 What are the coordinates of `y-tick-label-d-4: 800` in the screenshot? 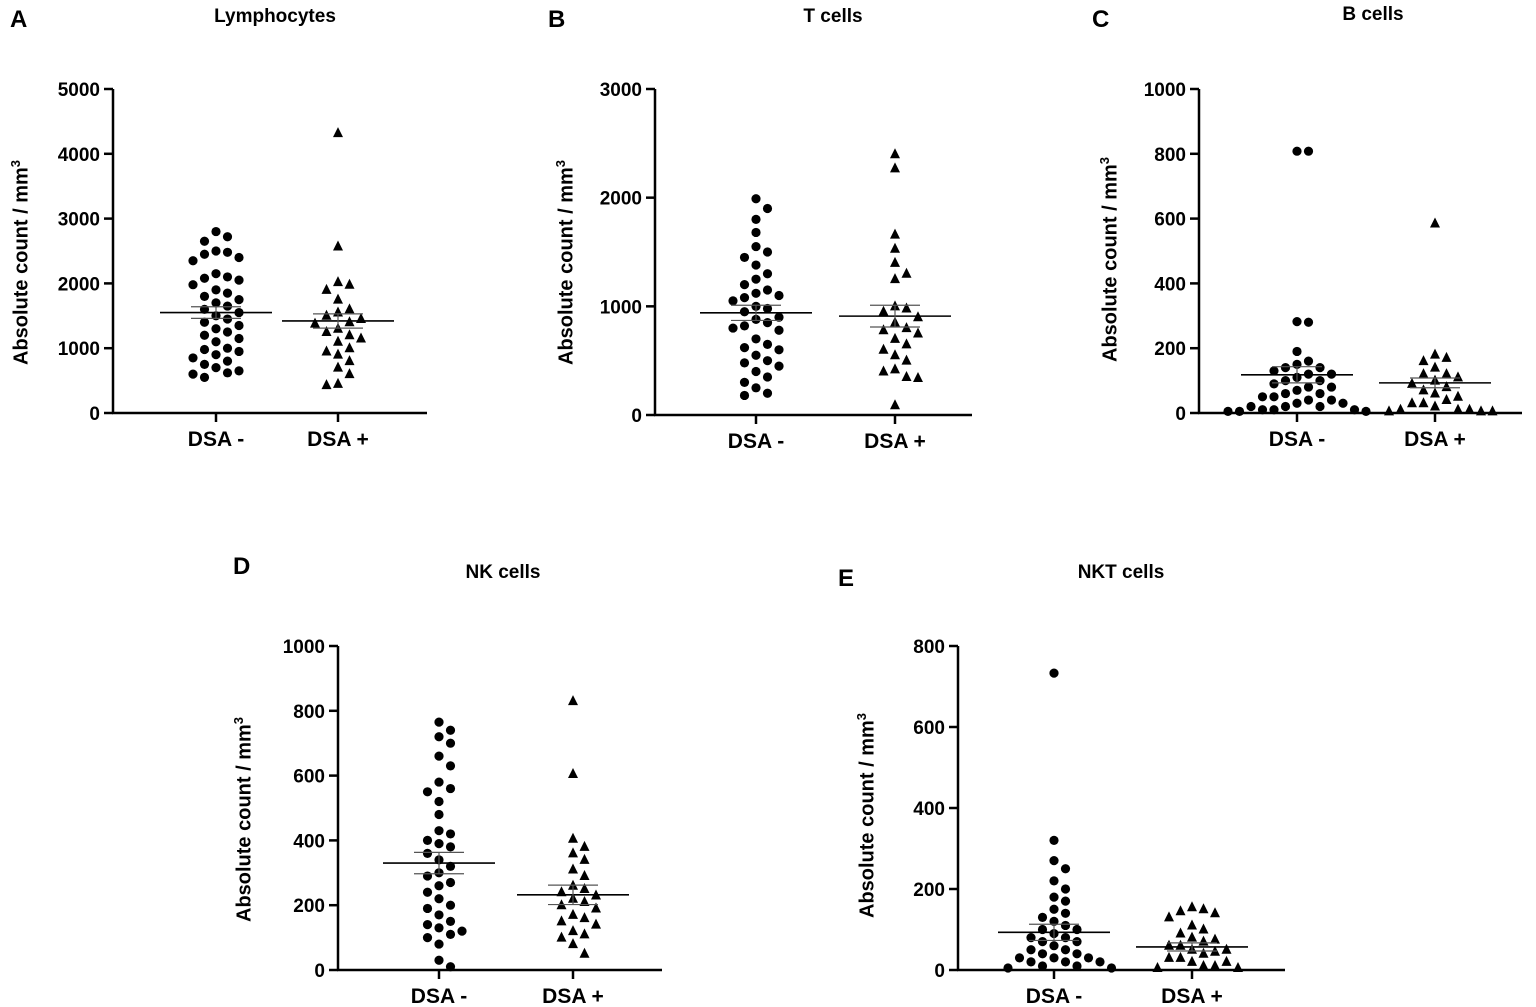 It's located at (309, 712).